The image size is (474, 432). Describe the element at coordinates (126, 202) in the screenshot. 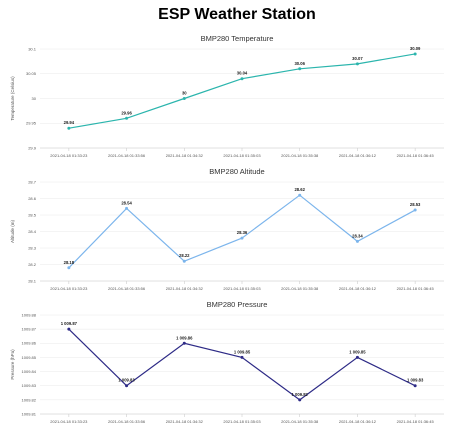

I see `data-label: 28.54` at that location.